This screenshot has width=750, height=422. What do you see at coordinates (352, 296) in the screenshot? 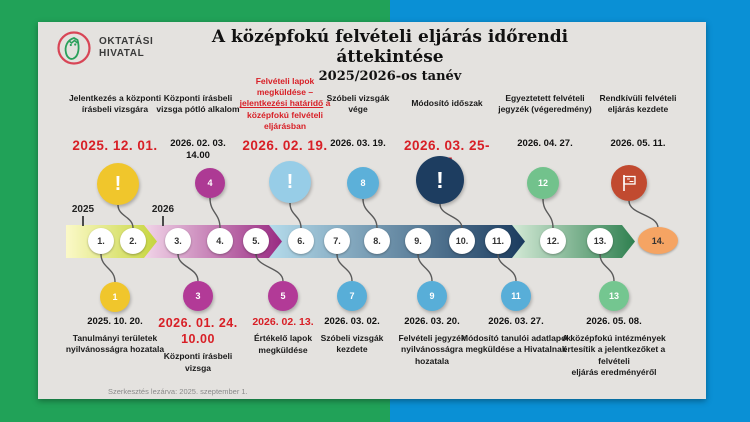
I see `event-marker-bottom: 7` at bounding box center [352, 296].